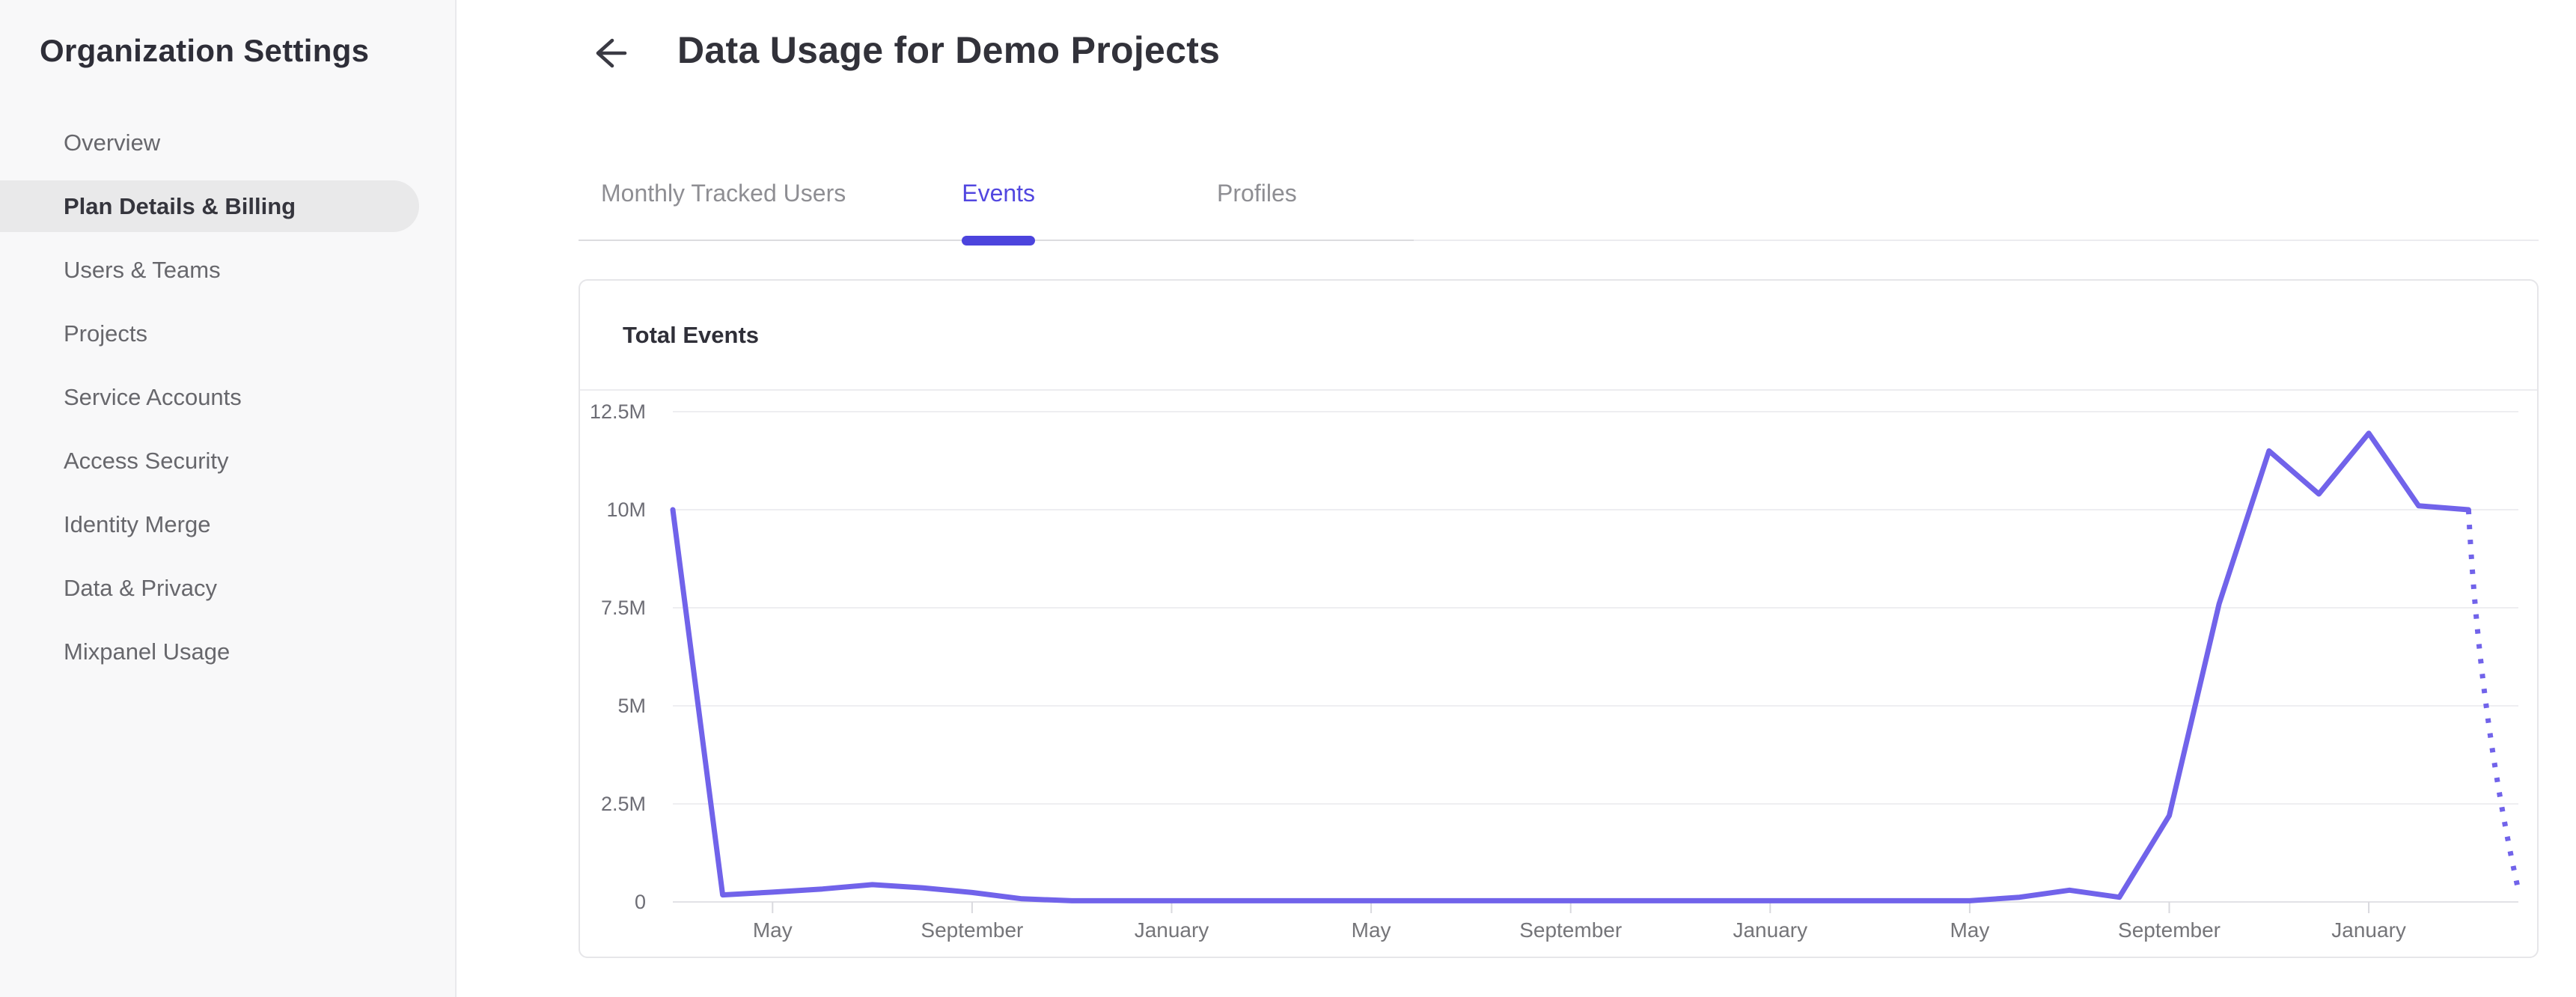 The image size is (2576, 997). I want to click on y-axis-label: 10M, so click(626, 509).